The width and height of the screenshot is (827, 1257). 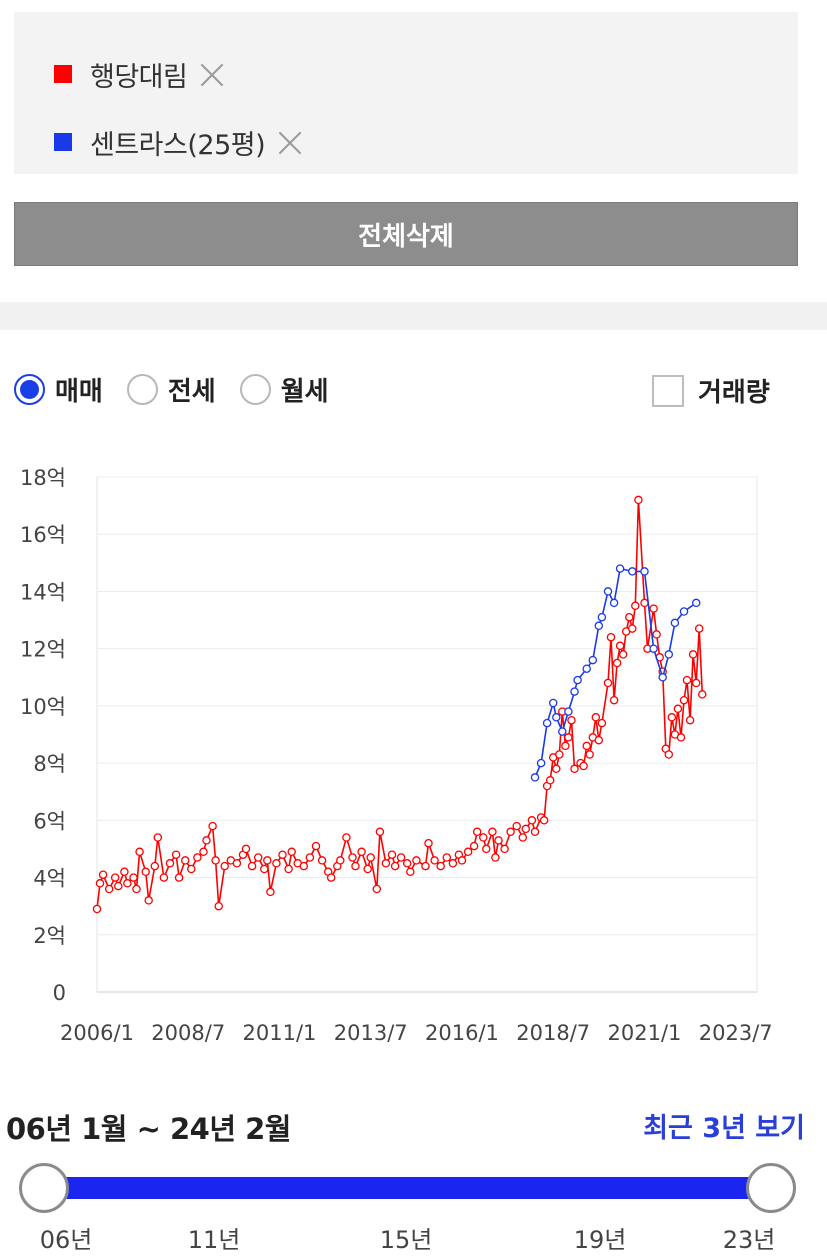 What do you see at coordinates (43, 478) in the screenshot?
I see `y-tick-label: 18억` at bounding box center [43, 478].